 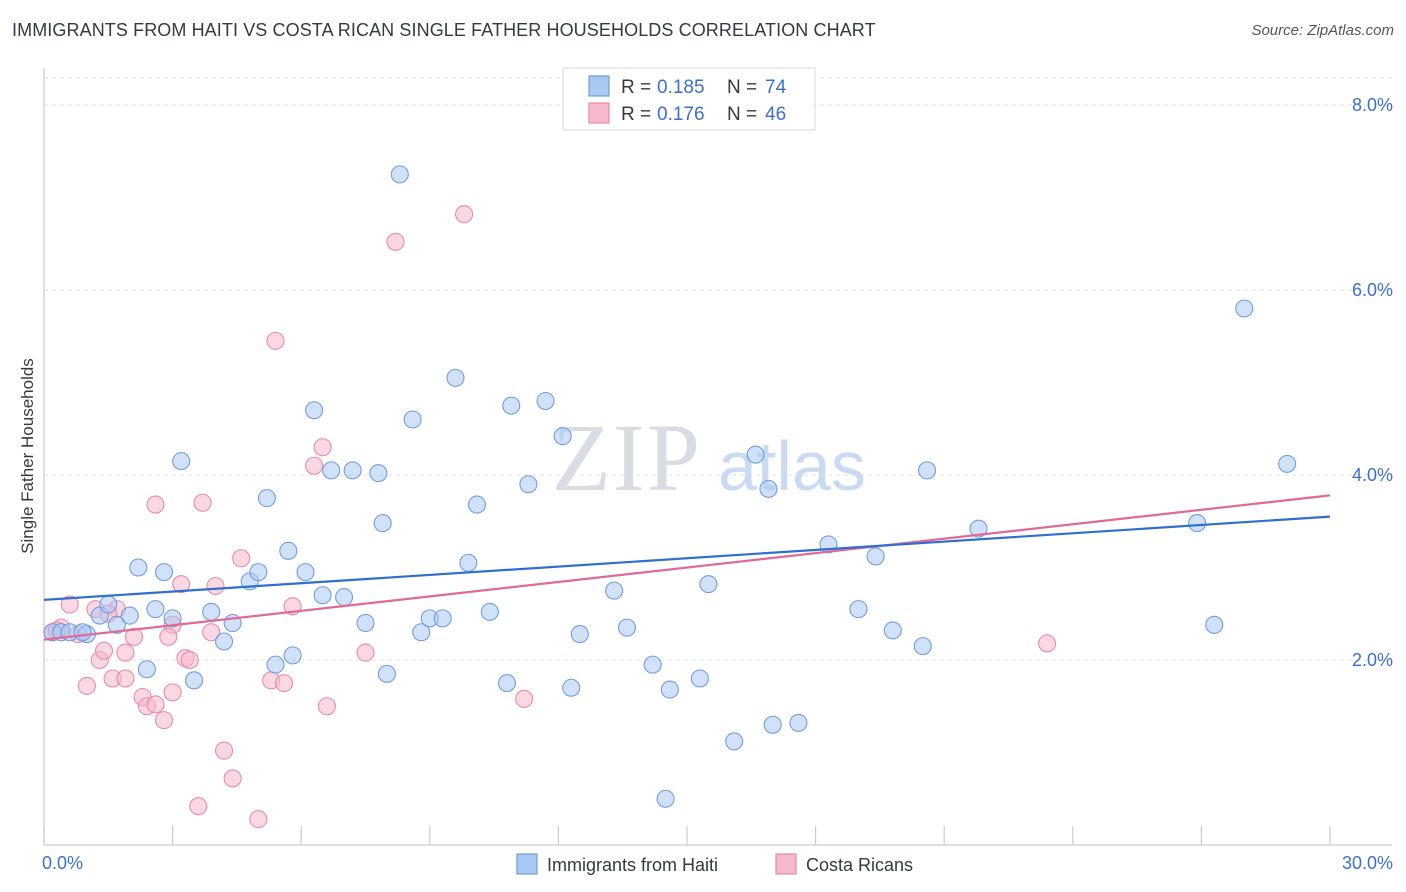 What do you see at coordinates (859, 865) in the screenshot?
I see `bottom-legend-label-costa: Costa Ricans` at bounding box center [859, 865].